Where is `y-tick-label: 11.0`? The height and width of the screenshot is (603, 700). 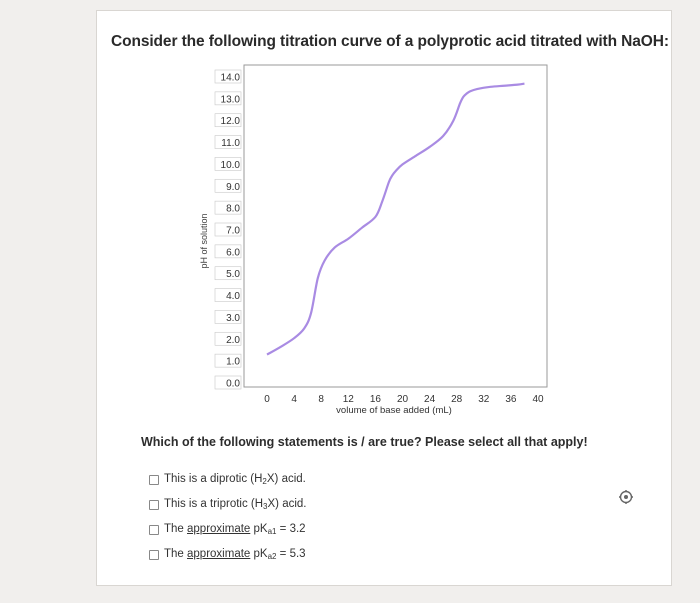 y-tick-label: 11.0 is located at coordinates (230, 143).